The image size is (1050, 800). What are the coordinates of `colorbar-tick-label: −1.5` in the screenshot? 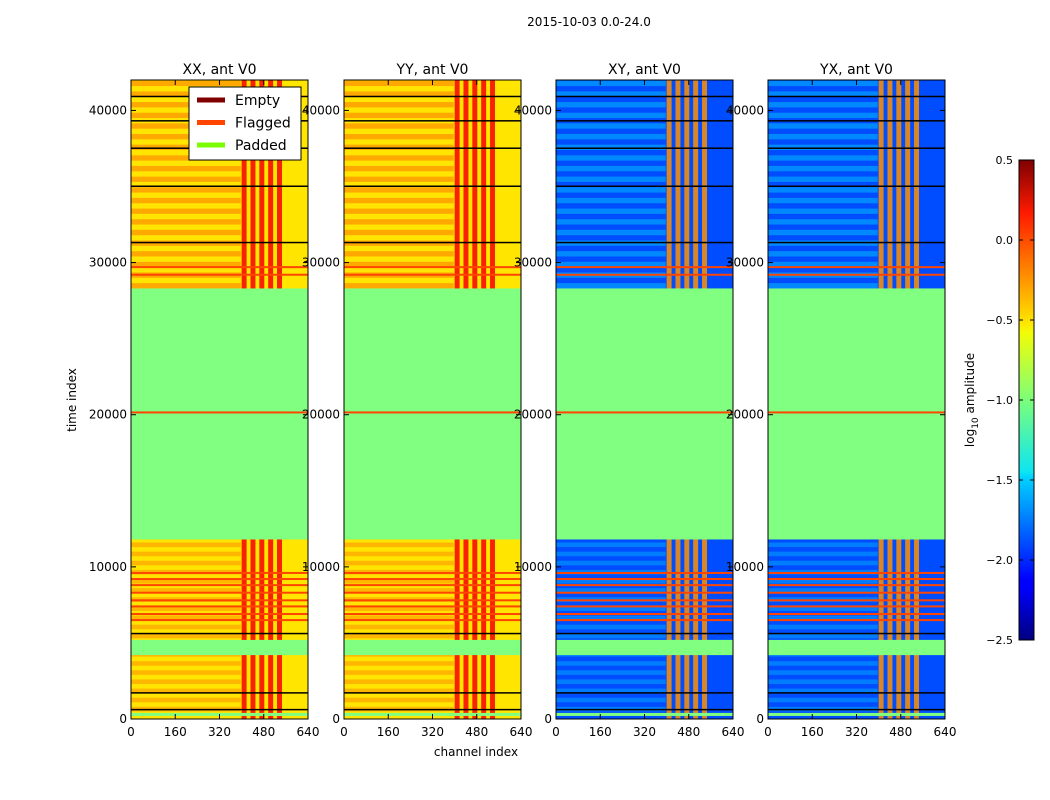 It's located at (999, 480).